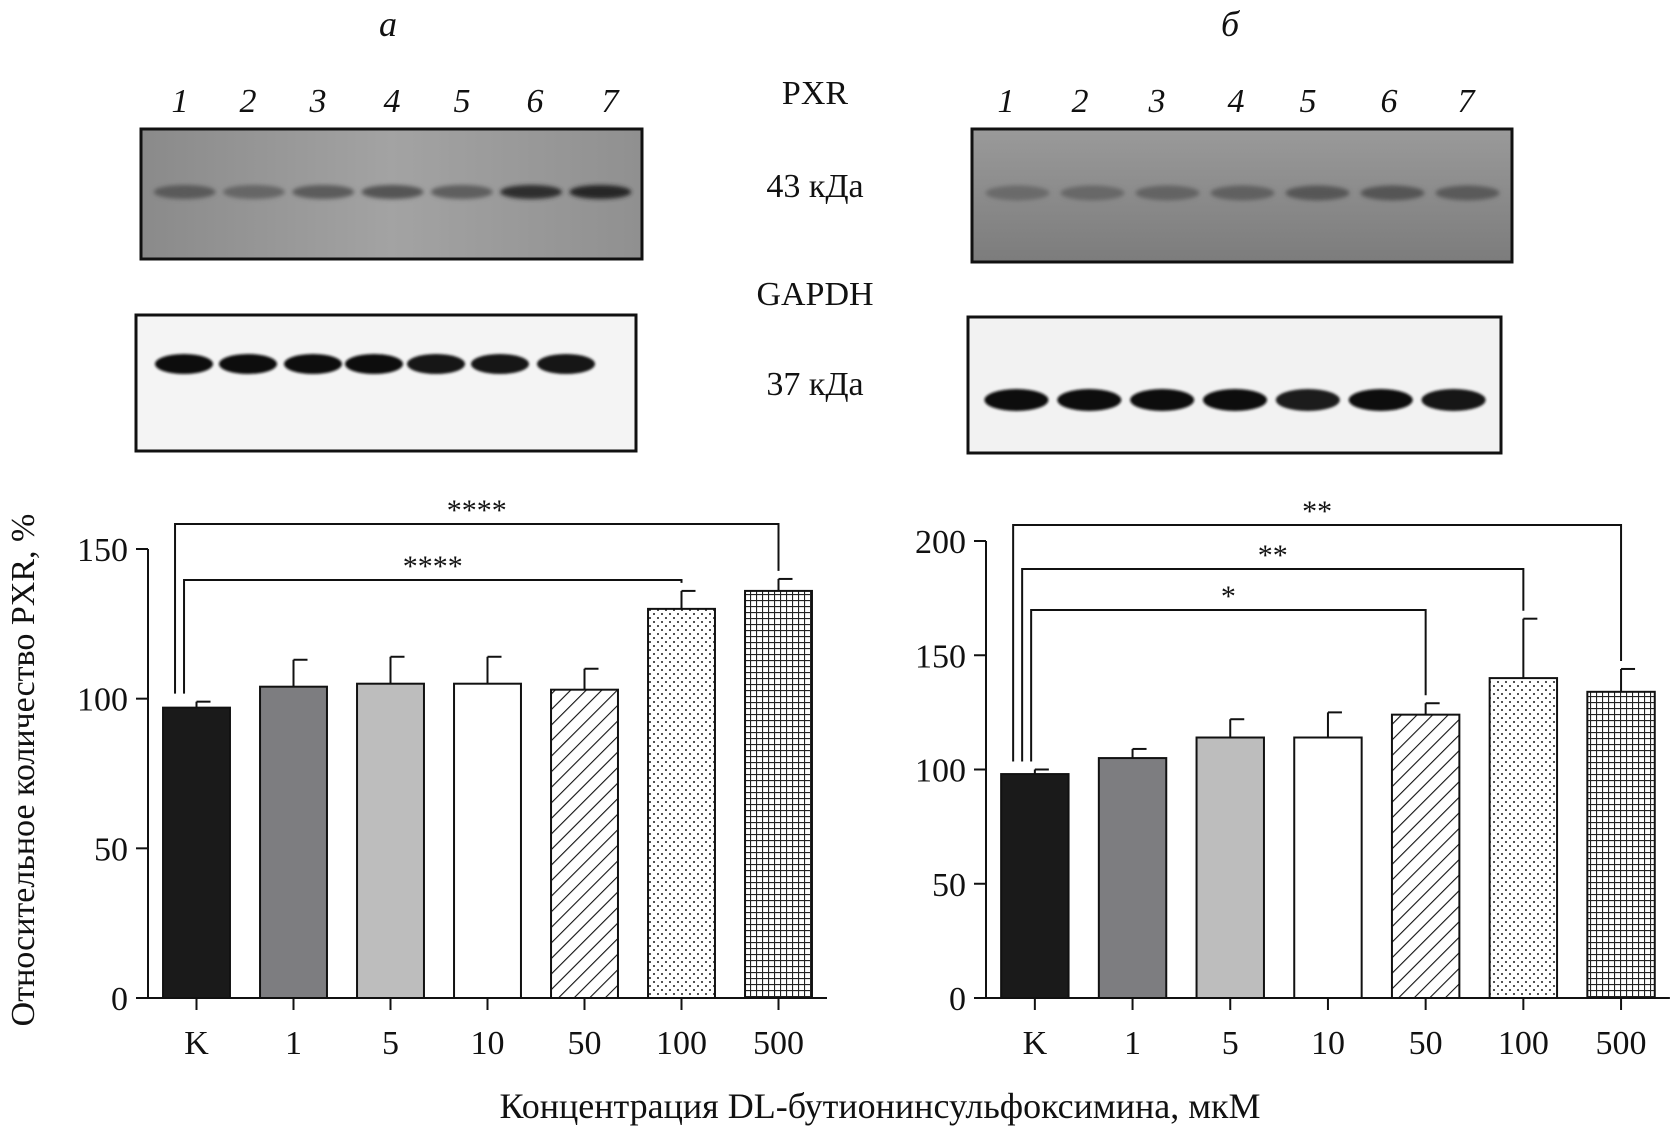 The width and height of the screenshot is (1679, 1132). What do you see at coordinates (248, 101) in the screenshot?
I see `lane-number-a: 2` at bounding box center [248, 101].